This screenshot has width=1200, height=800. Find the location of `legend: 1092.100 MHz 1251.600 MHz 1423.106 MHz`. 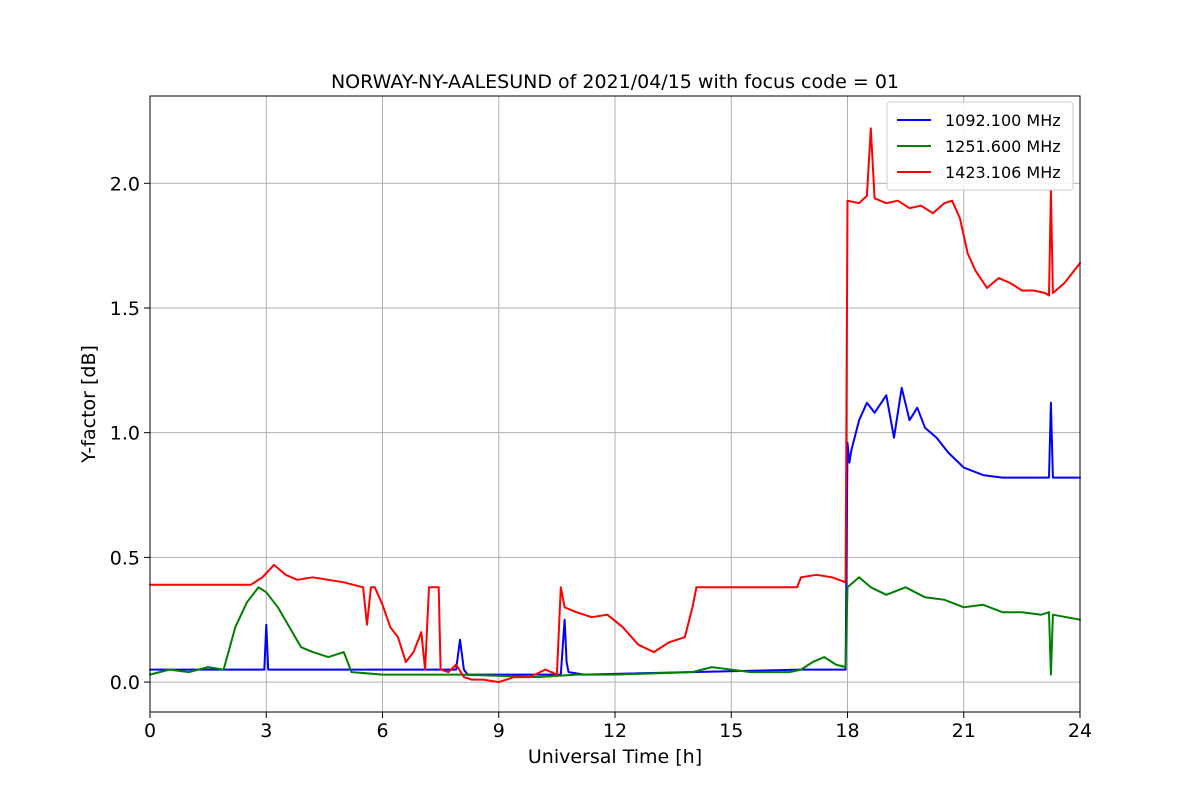

legend: 1092.100 MHz 1251.600 MHz 1423.106 MHz is located at coordinates (980, 146).